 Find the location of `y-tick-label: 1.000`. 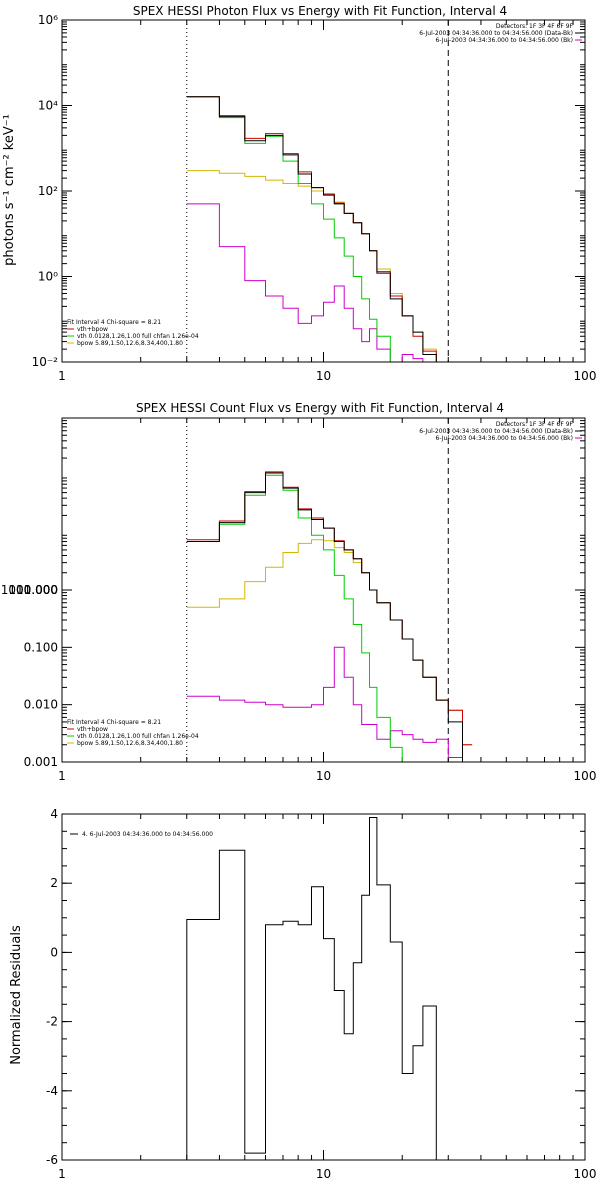

y-tick-label: 1.000 is located at coordinates (41, 590).